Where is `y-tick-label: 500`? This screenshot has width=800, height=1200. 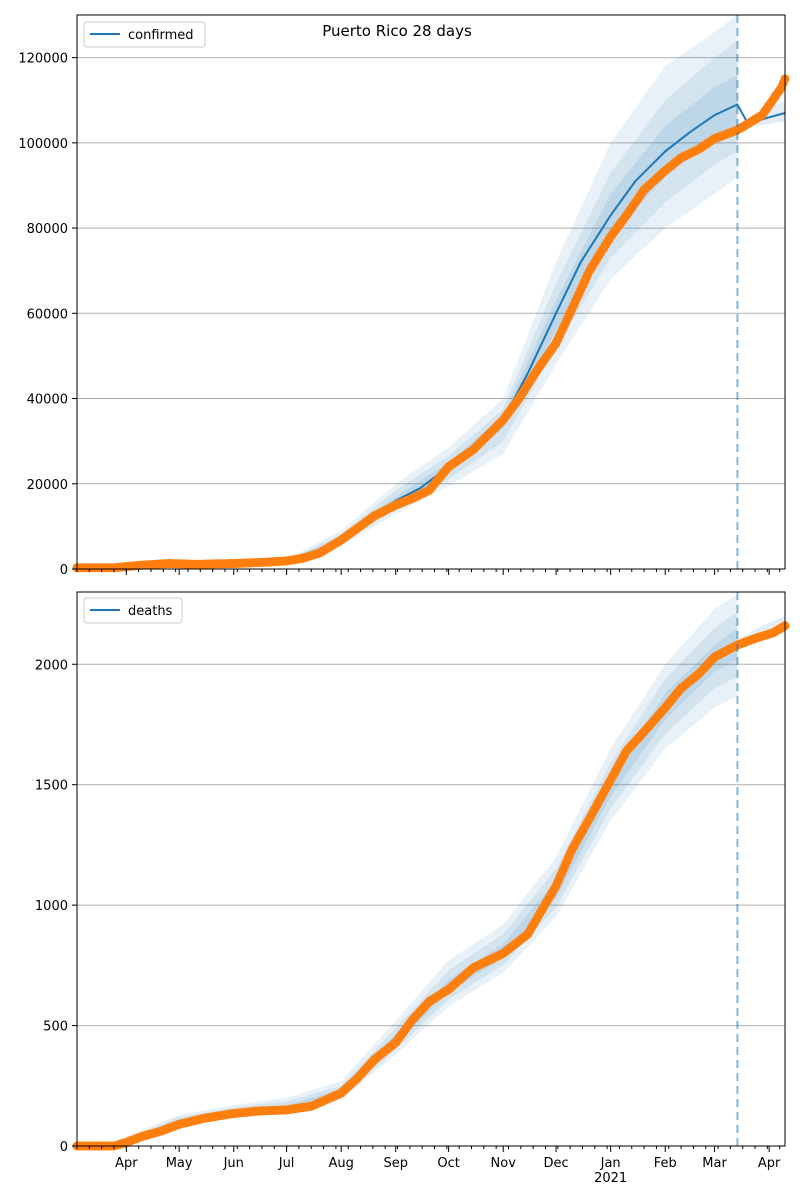
y-tick-label: 500 is located at coordinates (55, 1027).